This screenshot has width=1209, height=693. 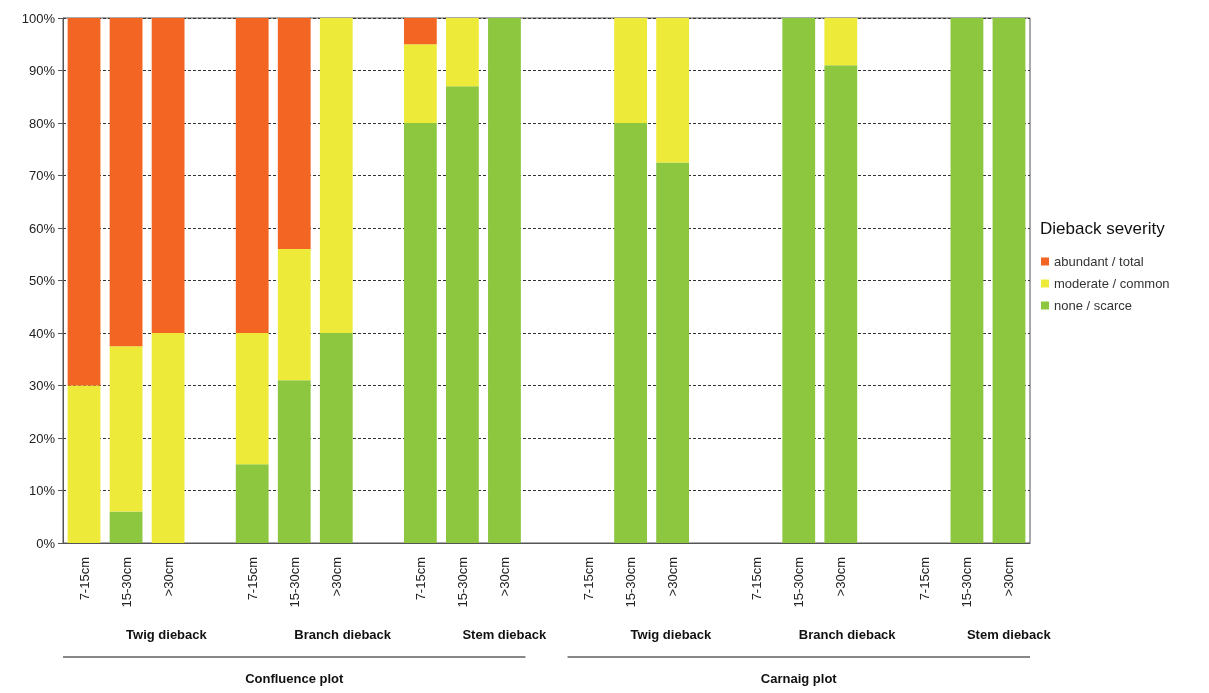 I want to click on y-tick-label: 40%, so click(x=42, y=333).